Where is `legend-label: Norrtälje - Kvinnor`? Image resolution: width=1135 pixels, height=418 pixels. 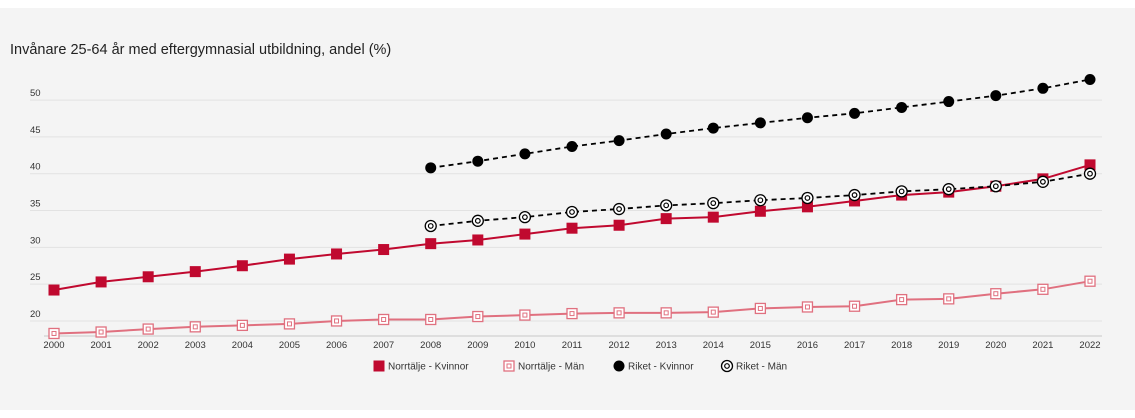 legend-label: Norrtälje - Kvinnor is located at coordinates (428, 367).